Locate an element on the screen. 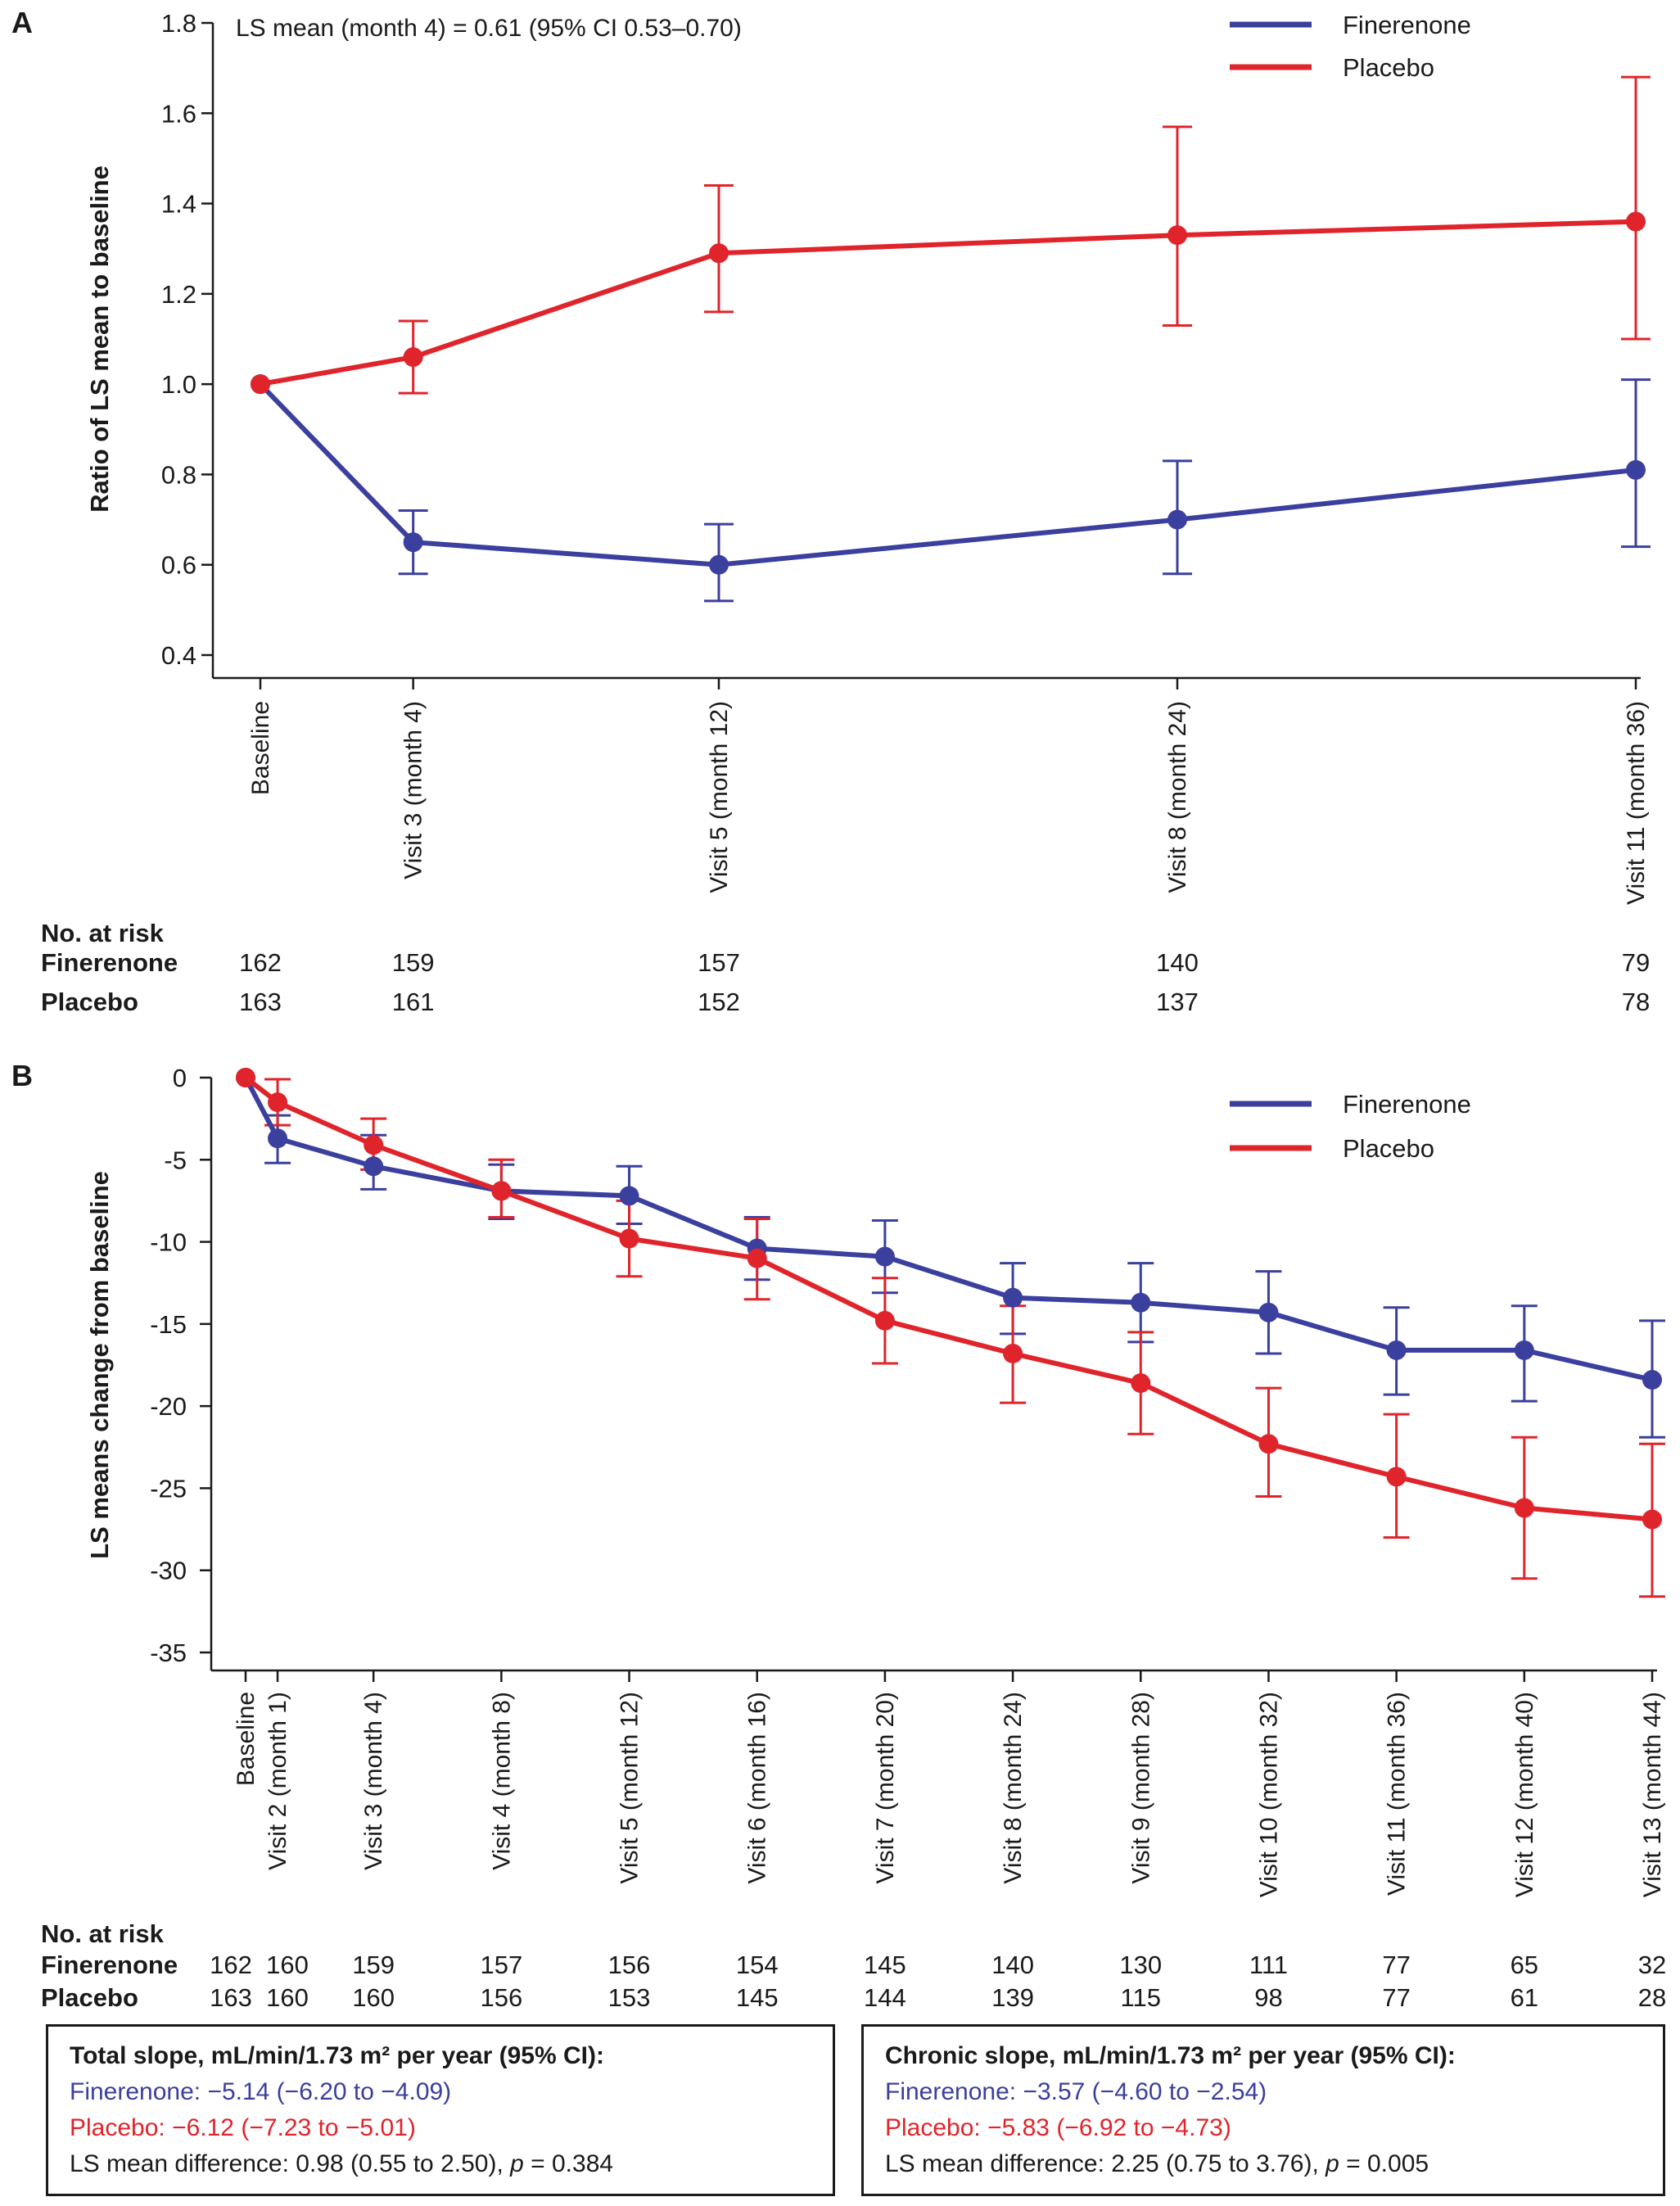 The image size is (1680, 2206). panel-b-risk-value: 28 is located at coordinates (1652, 1997).